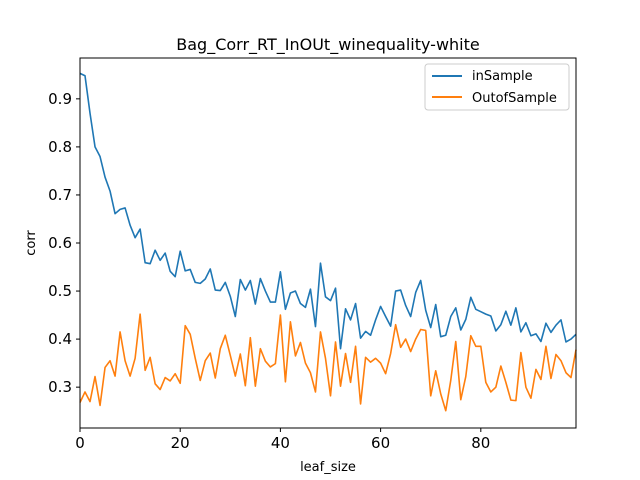 This screenshot has height=480, width=640. What do you see at coordinates (60, 147) in the screenshot?
I see `y-tick-label: 0.8` at bounding box center [60, 147].